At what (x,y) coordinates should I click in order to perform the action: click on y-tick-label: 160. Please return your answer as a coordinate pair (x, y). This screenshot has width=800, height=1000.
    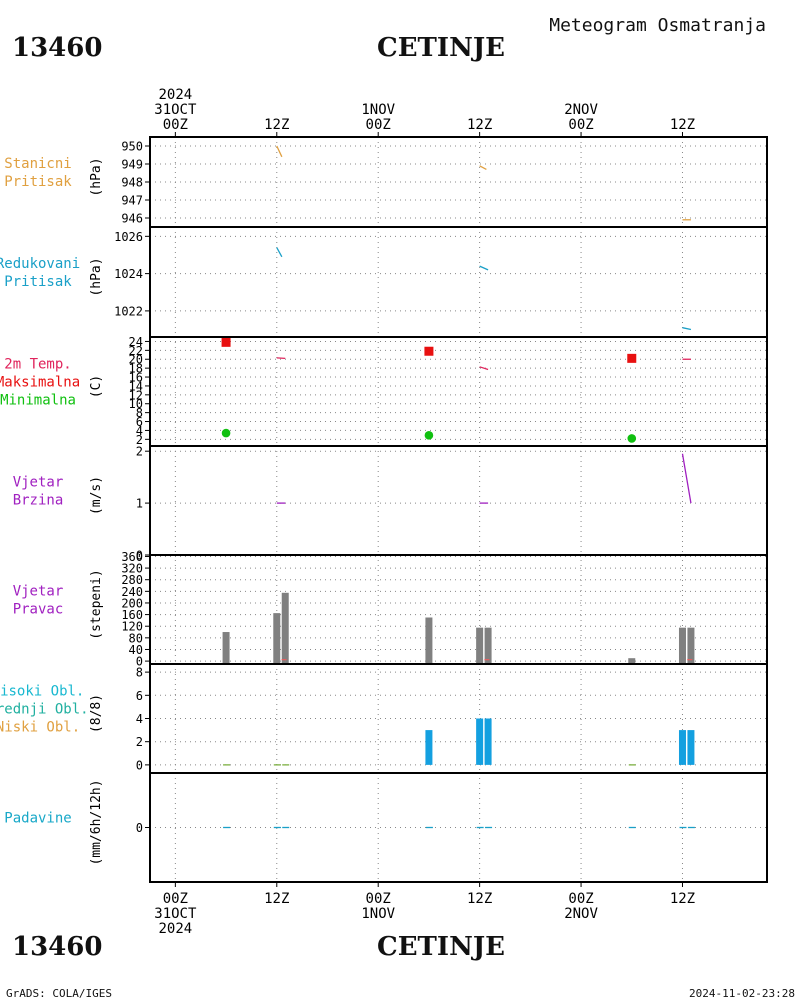
    Looking at the image, I should click on (132, 615).